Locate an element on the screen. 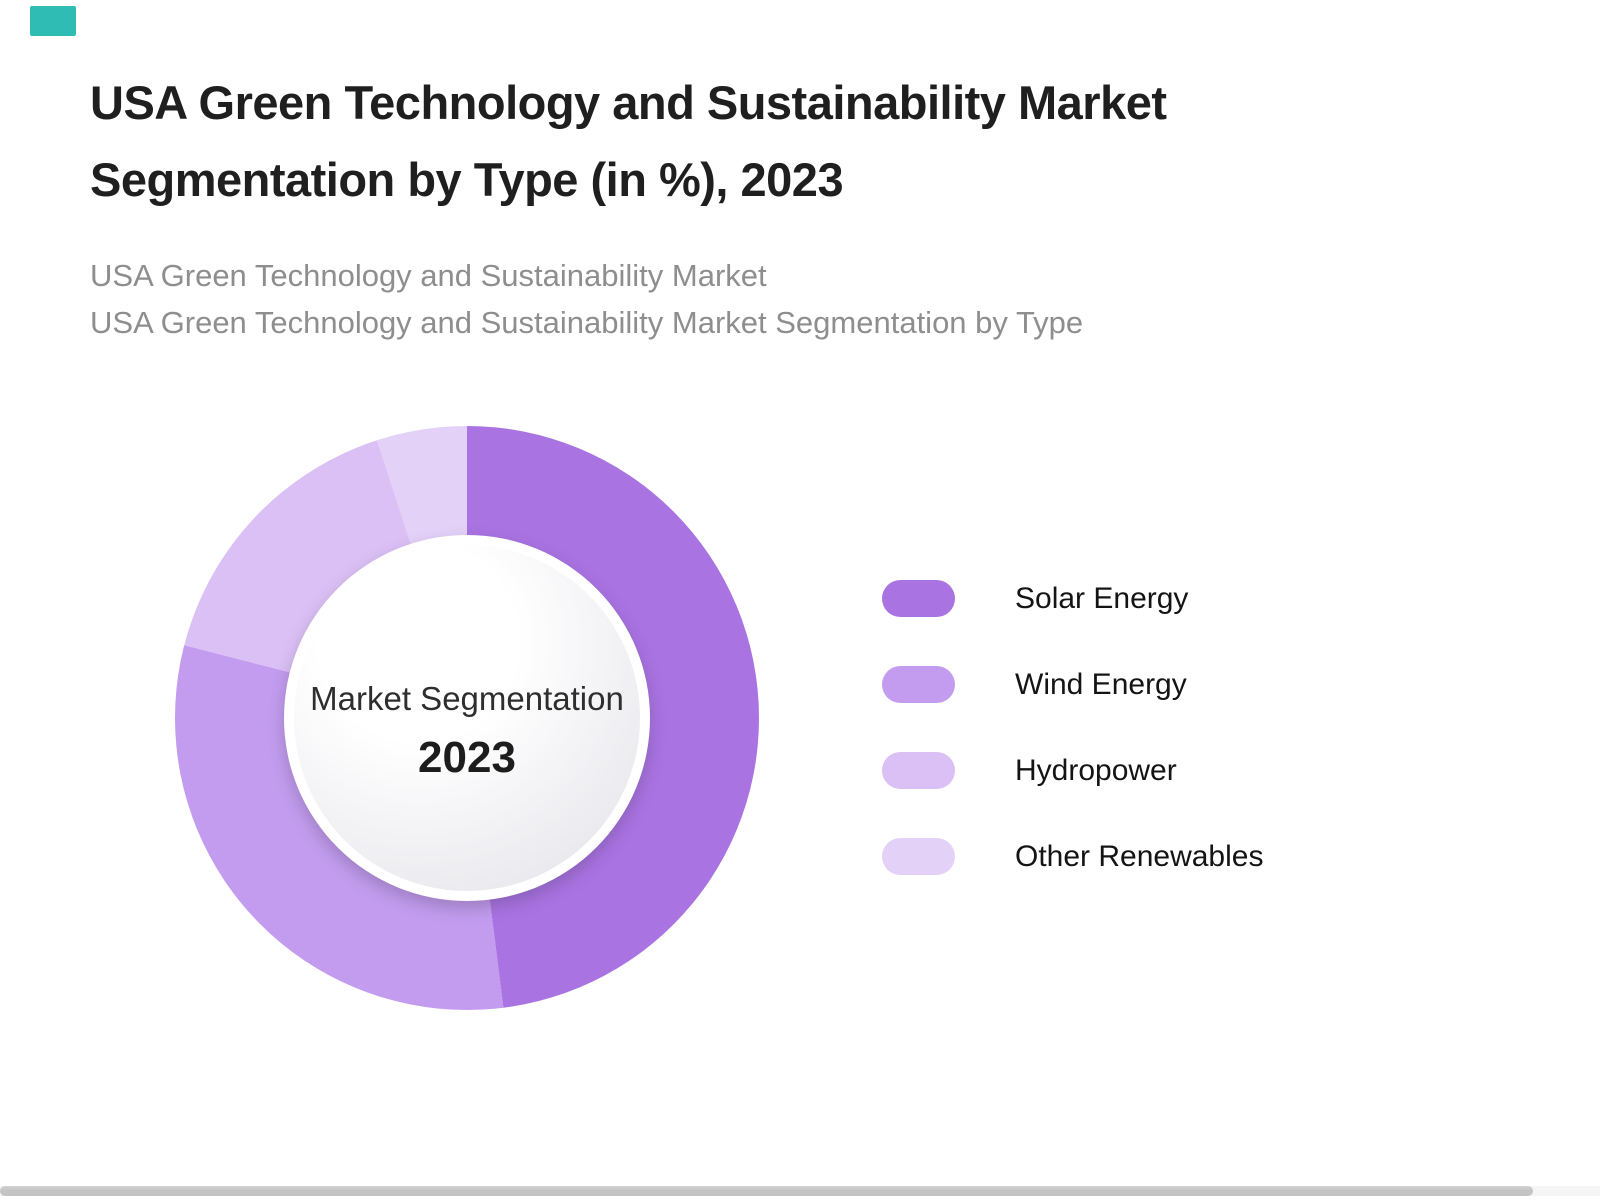 This screenshot has height=1200, width=1600. donut-hole: Market Segmentation 2023 is located at coordinates (467, 718).